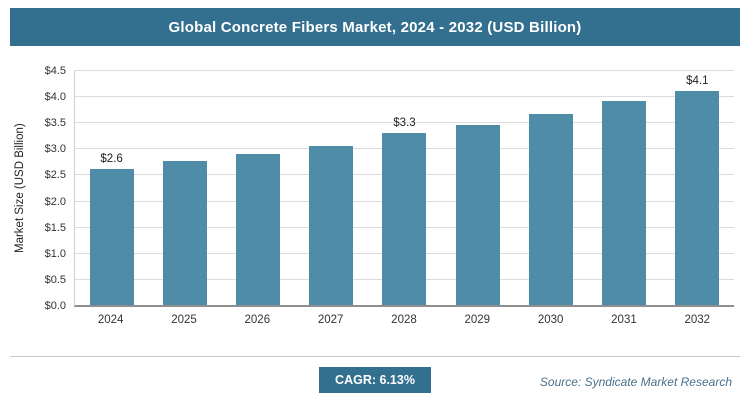 This screenshot has width=750, height=417. I want to click on bar-value-label: $2.6, so click(111, 159).